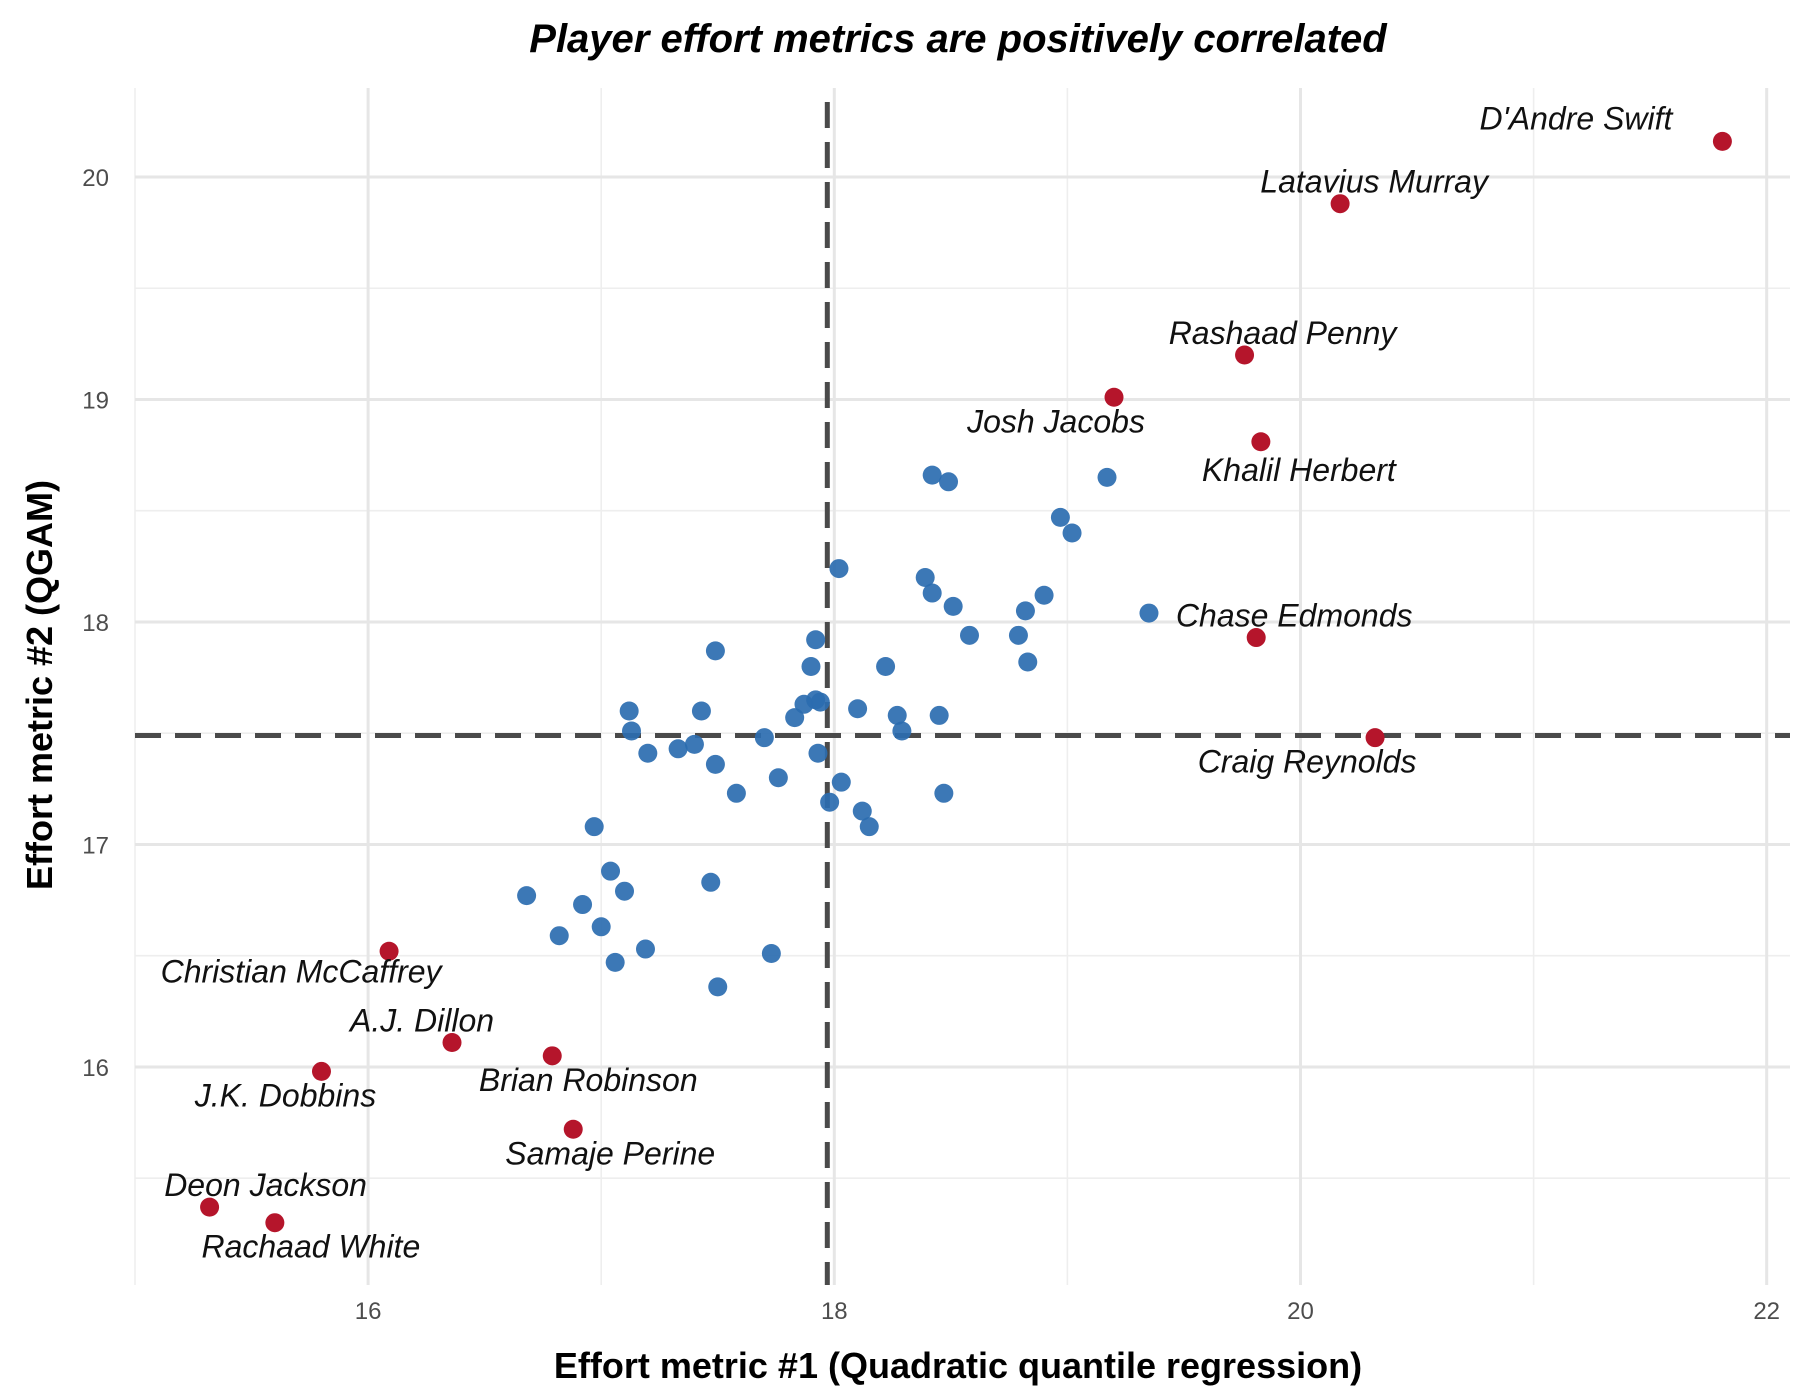  What do you see at coordinates (95, 400) in the screenshot?
I see `y-tick-label: 19` at bounding box center [95, 400].